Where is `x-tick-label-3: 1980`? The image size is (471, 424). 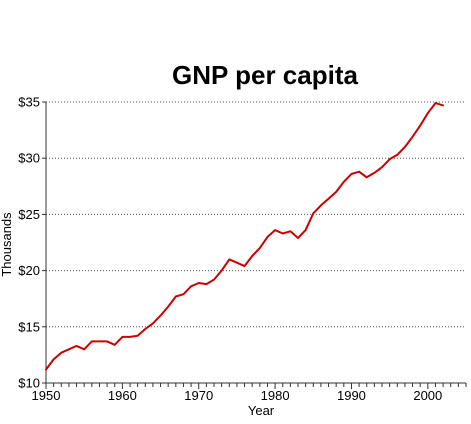
x-tick-label-3: 1980 is located at coordinates (275, 395).